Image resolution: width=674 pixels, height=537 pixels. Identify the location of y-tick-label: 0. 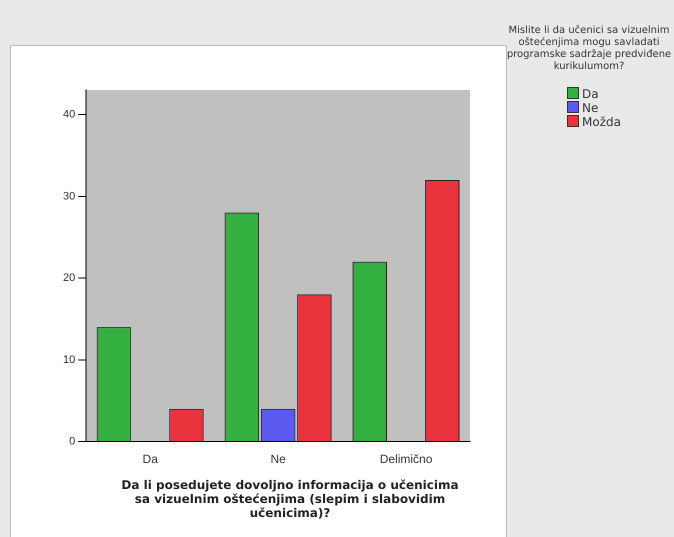
(72, 442).